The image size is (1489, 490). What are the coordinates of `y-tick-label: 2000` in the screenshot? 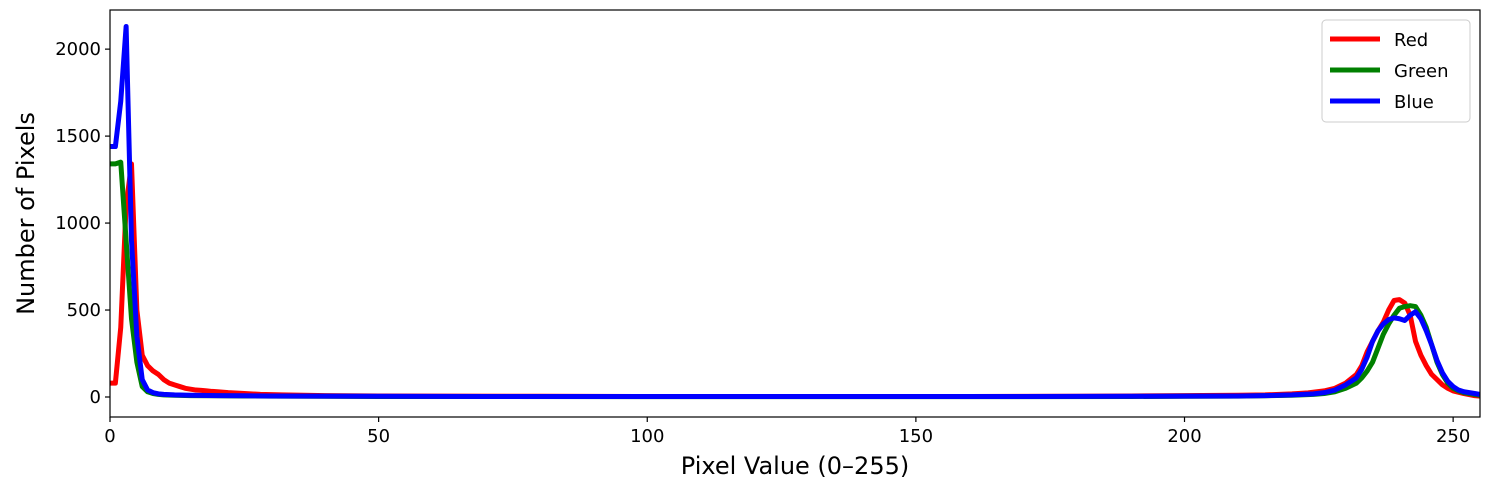 It's located at (78, 49).